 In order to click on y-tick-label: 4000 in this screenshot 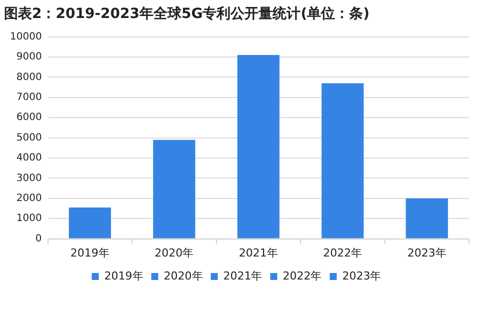, I will do `click(29, 158)`.